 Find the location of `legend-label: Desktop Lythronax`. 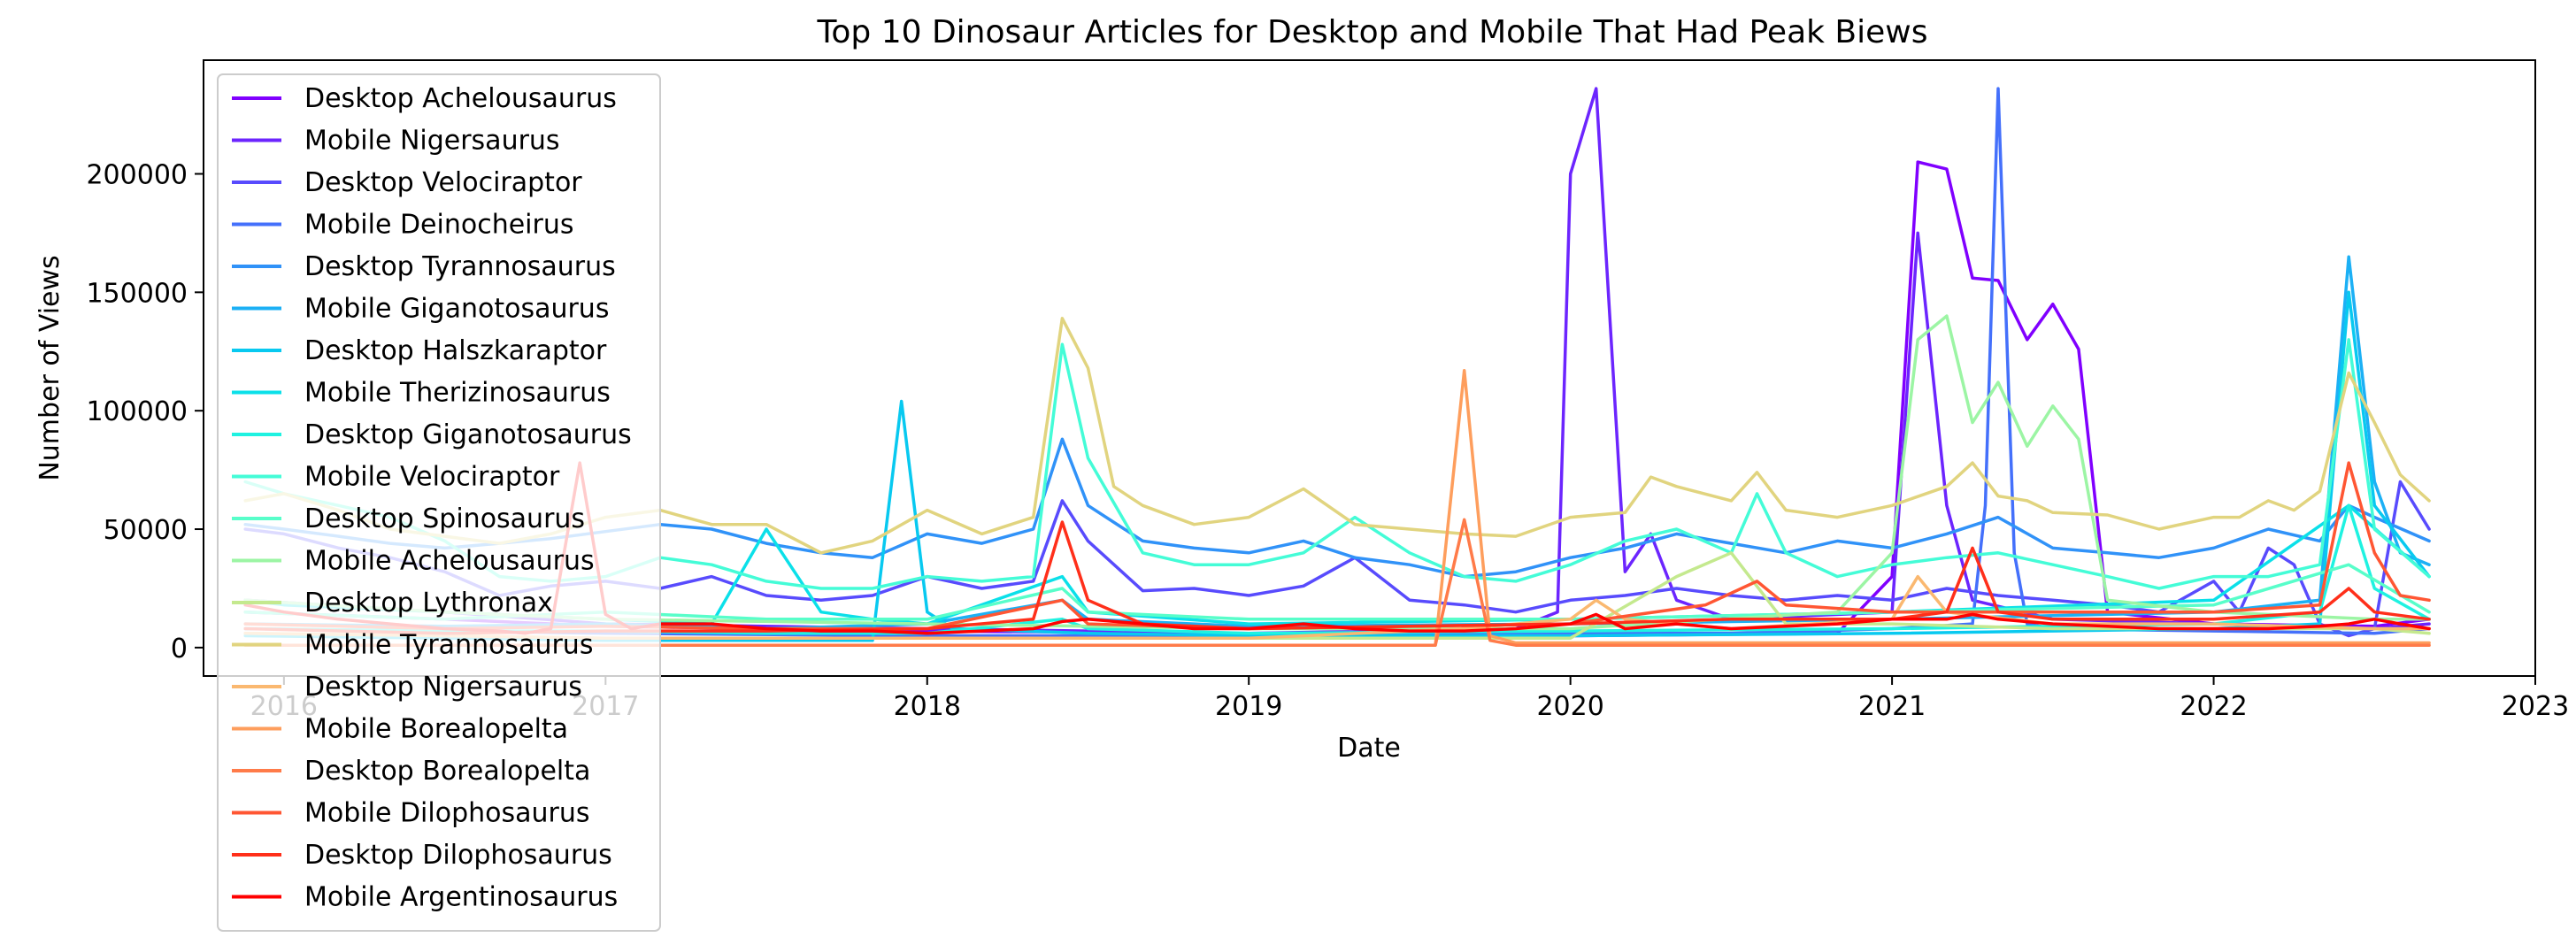

legend-label: Desktop Lythronax is located at coordinates (428, 603).